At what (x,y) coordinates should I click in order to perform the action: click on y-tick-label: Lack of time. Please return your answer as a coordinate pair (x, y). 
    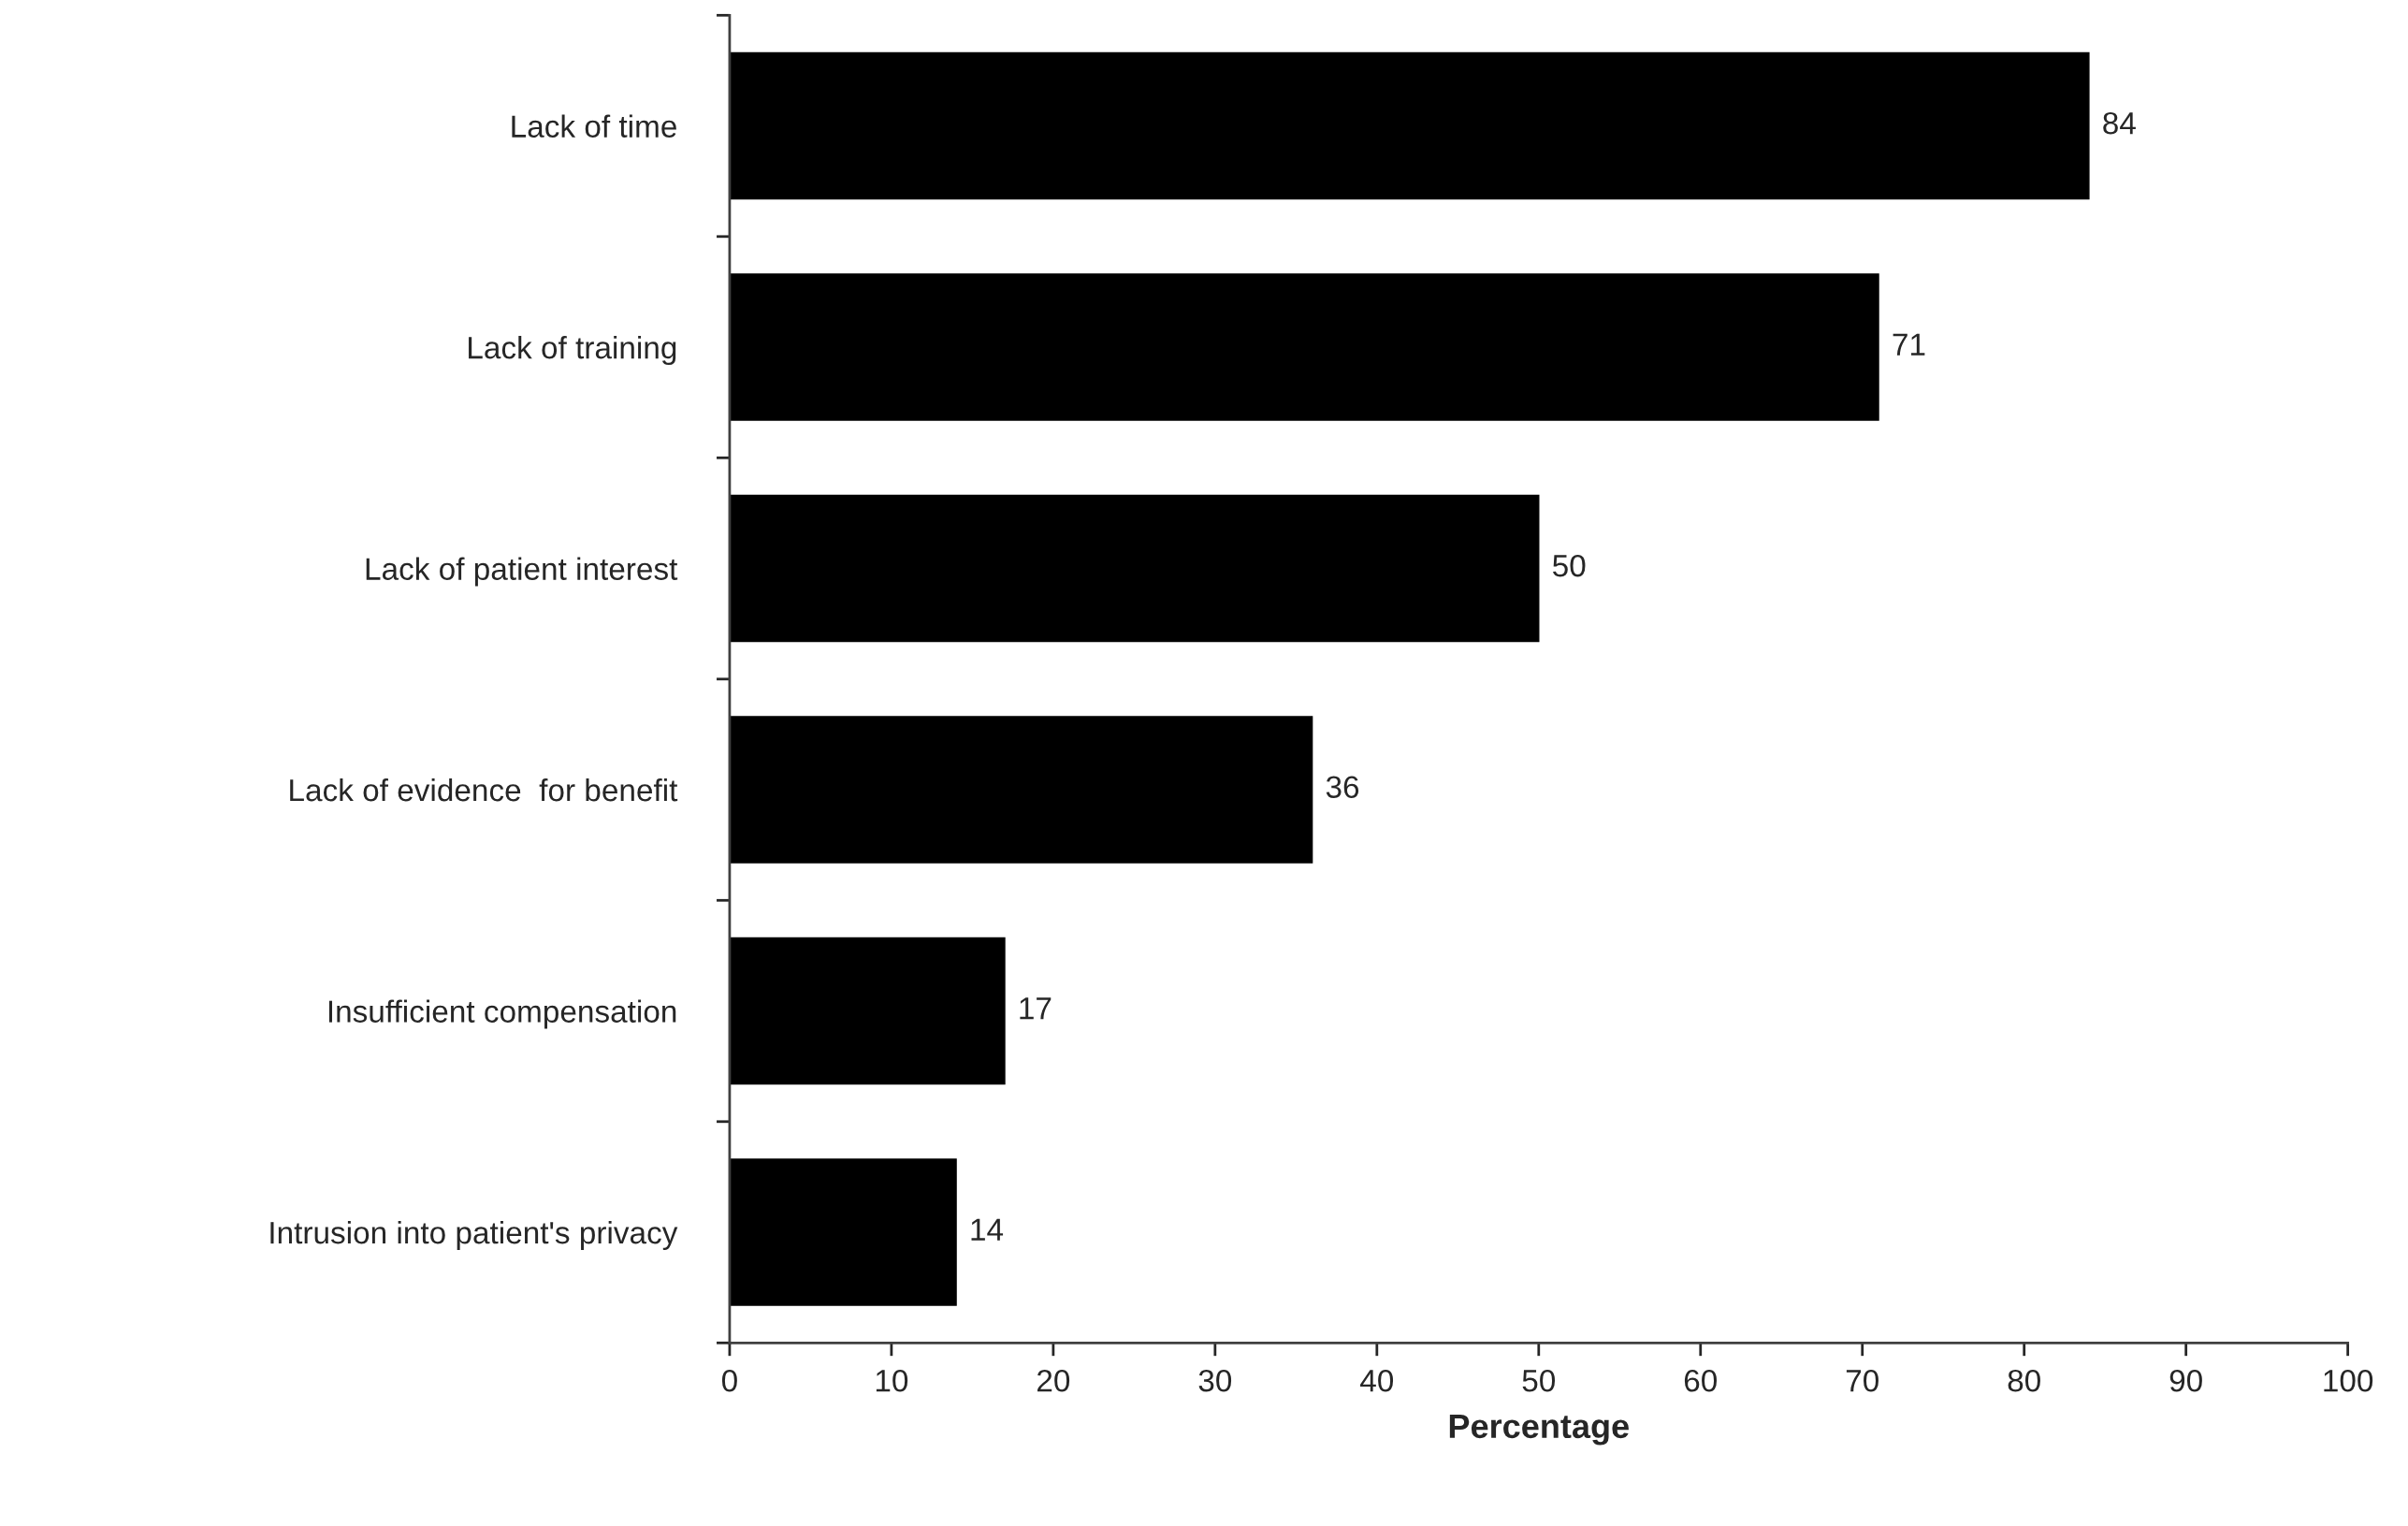
    Looking at the image, I should click on (594, 126).